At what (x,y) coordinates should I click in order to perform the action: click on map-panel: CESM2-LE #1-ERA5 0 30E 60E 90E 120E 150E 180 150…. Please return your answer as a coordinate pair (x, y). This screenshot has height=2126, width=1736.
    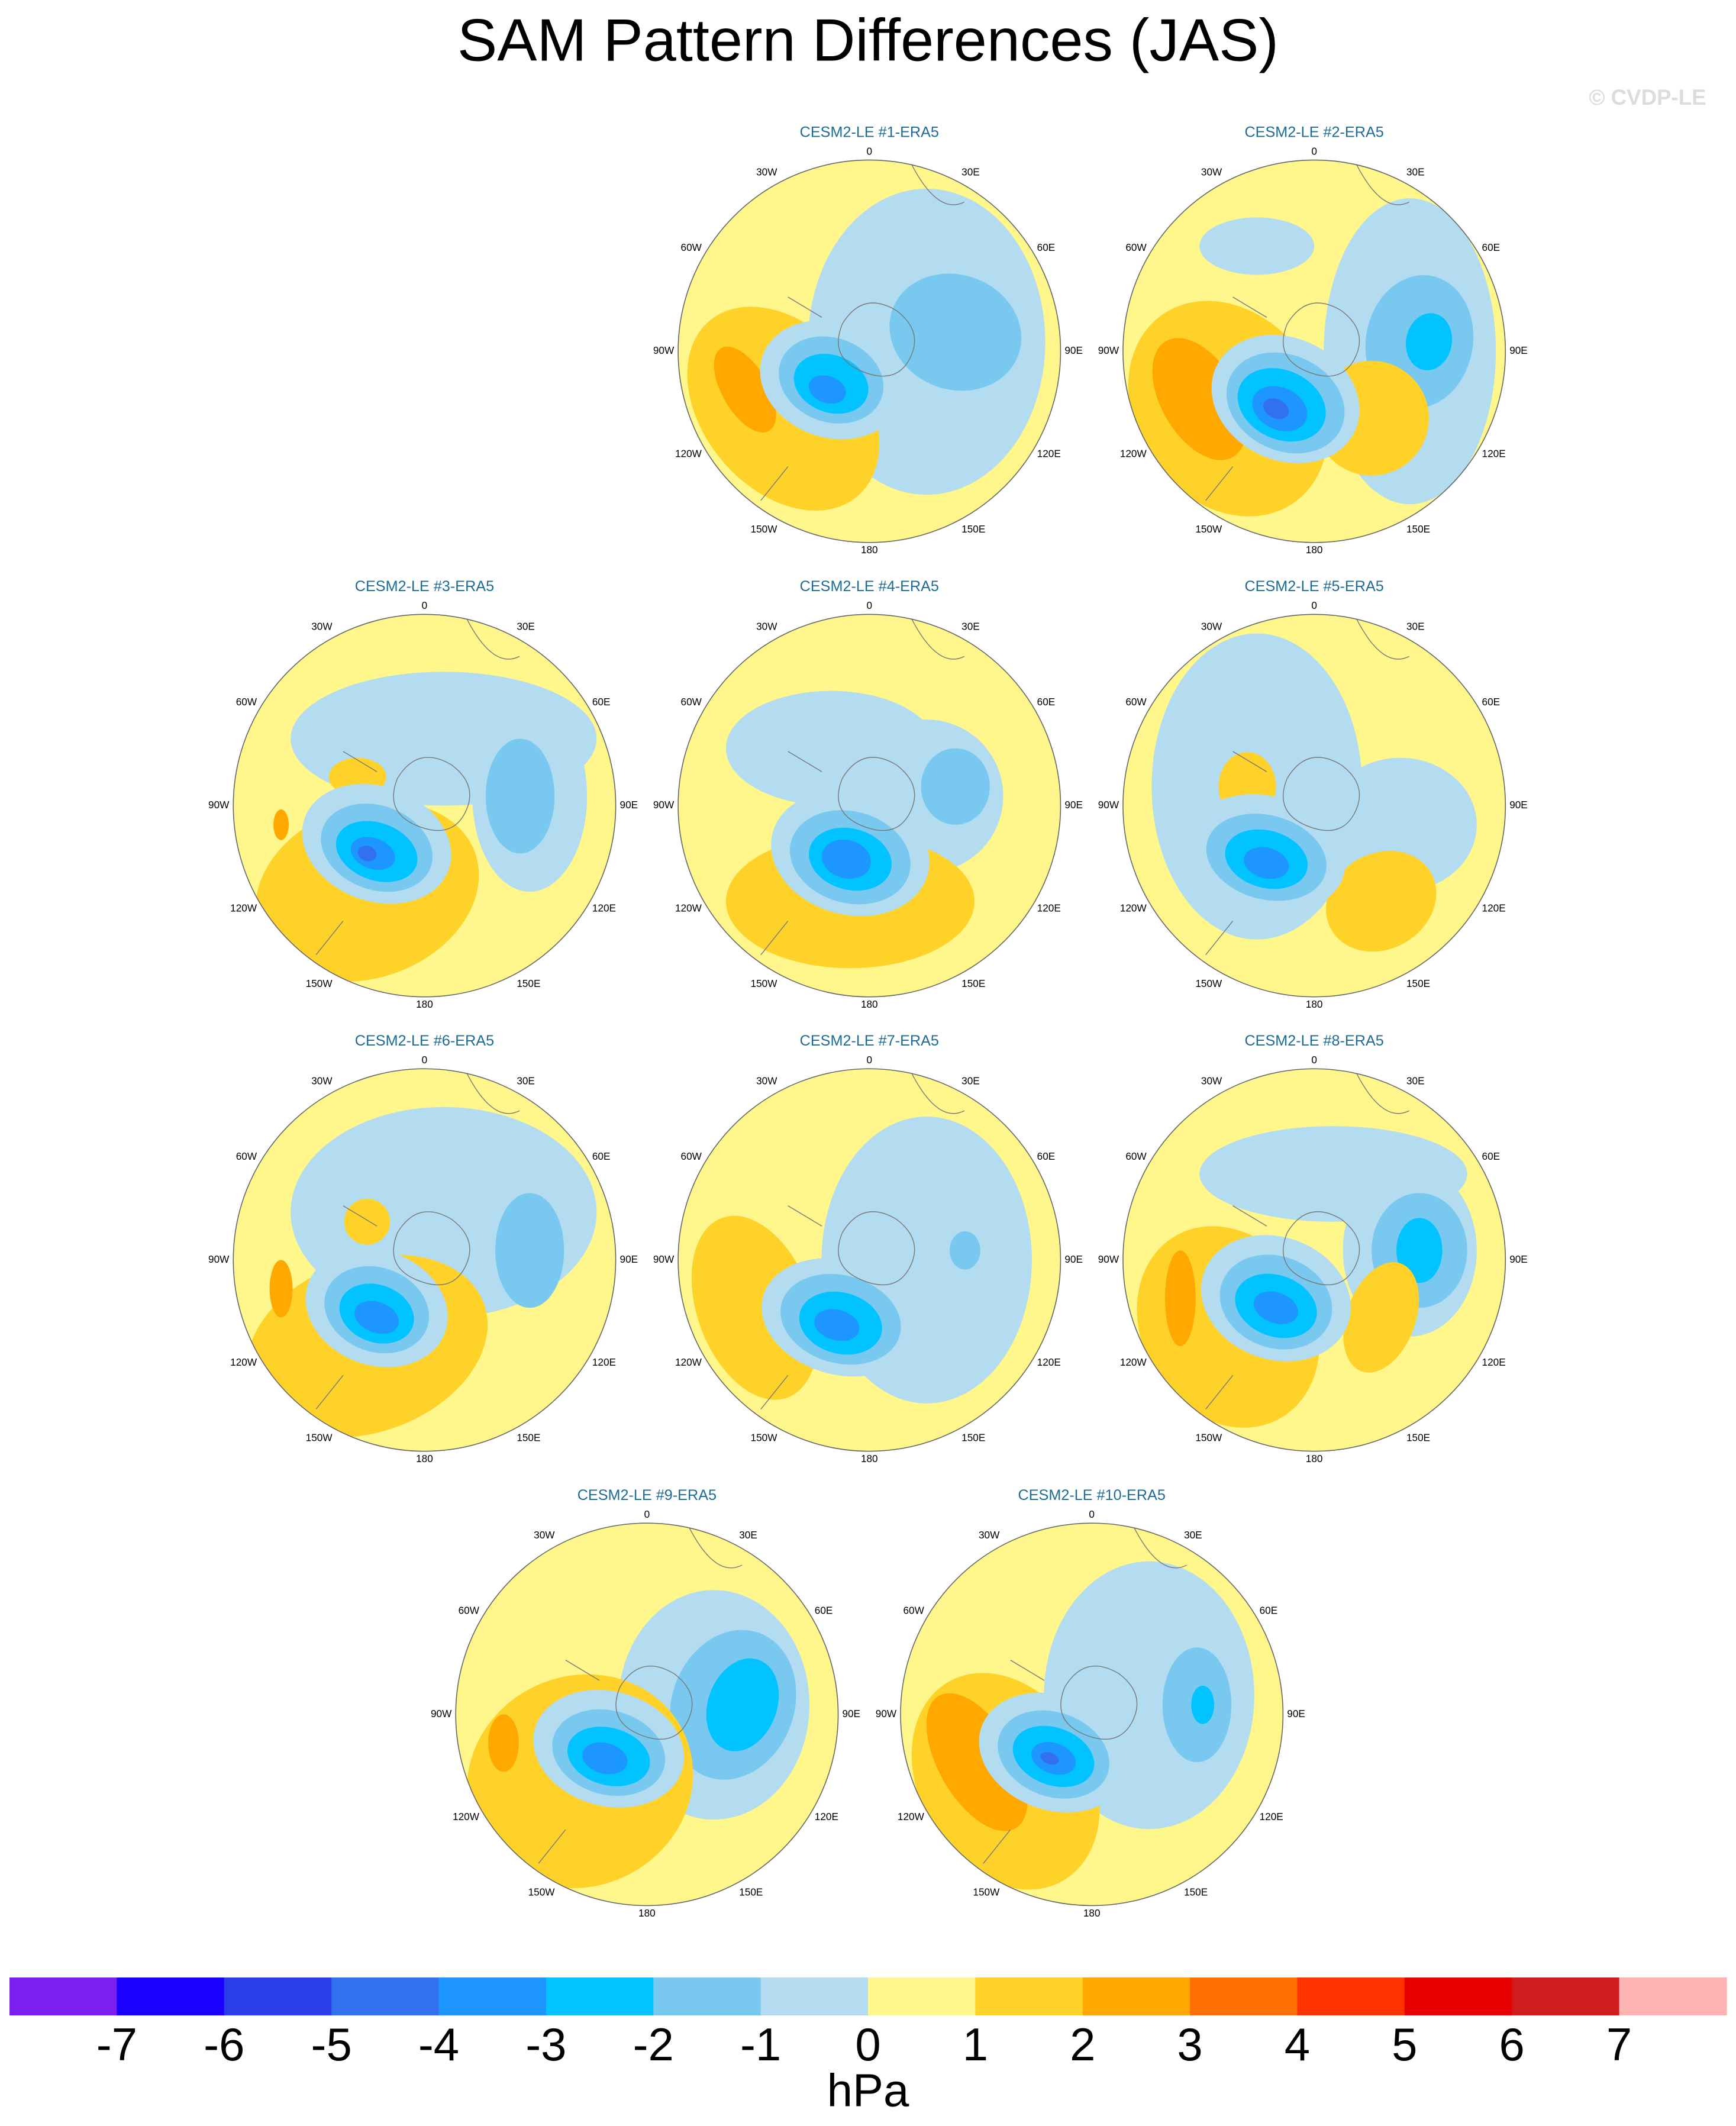
    Looking at the image, I should click on (868, 340).